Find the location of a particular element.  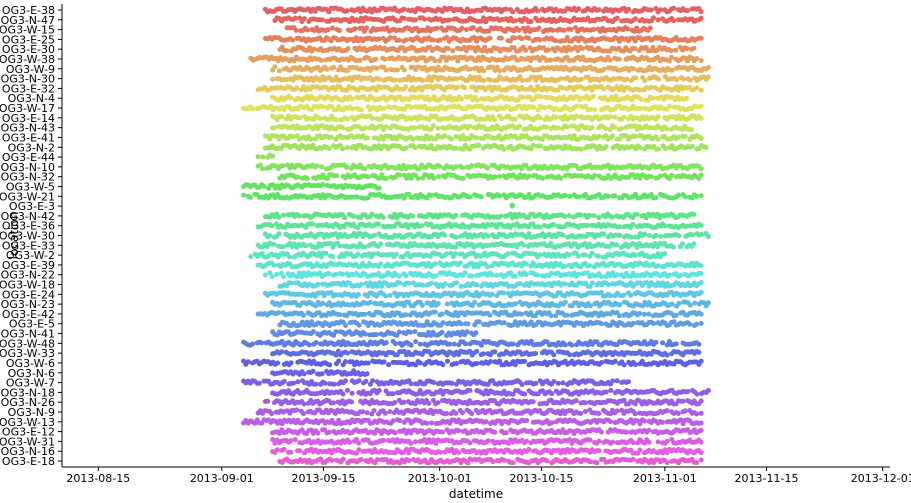

y-tick-label: OG3-W-2 is located at coordinates (30, 255).